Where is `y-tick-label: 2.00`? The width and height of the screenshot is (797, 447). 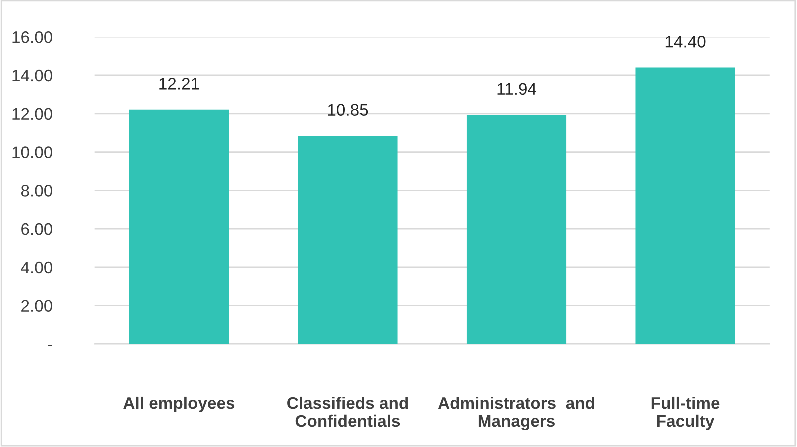
y-tick-label: 2.00 is located at coordinates (37, 306).